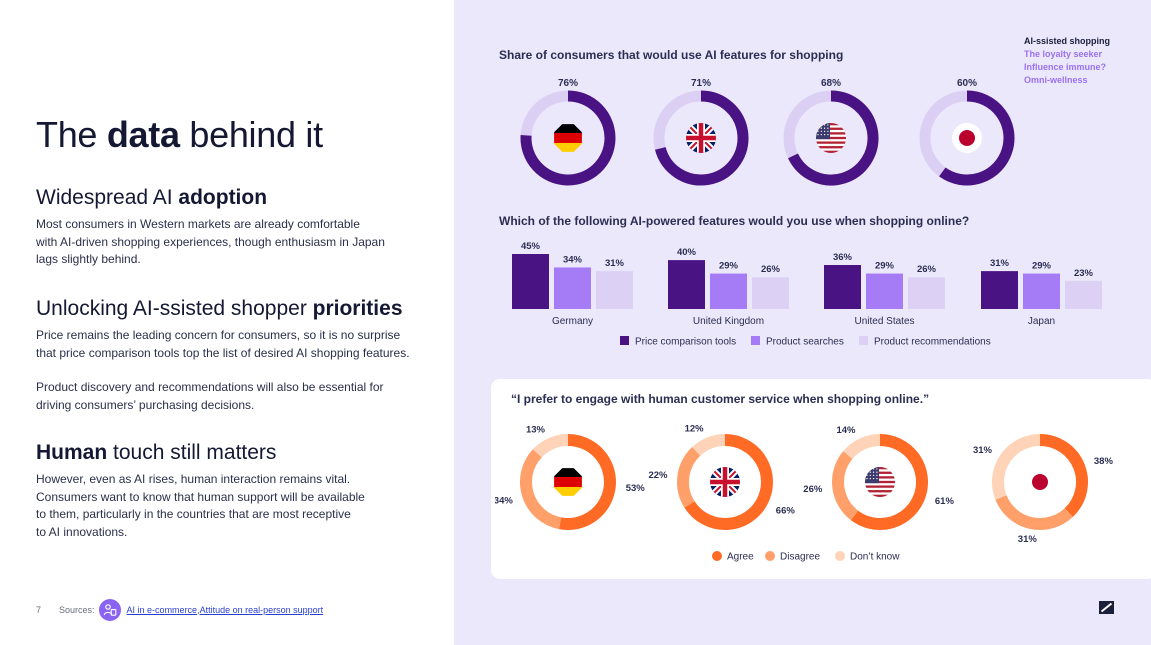  What do you see at coordinates (728, 321) in the screenshot?
I see `bar-category-label: United Kingdom` at bounding box center [728, 321].